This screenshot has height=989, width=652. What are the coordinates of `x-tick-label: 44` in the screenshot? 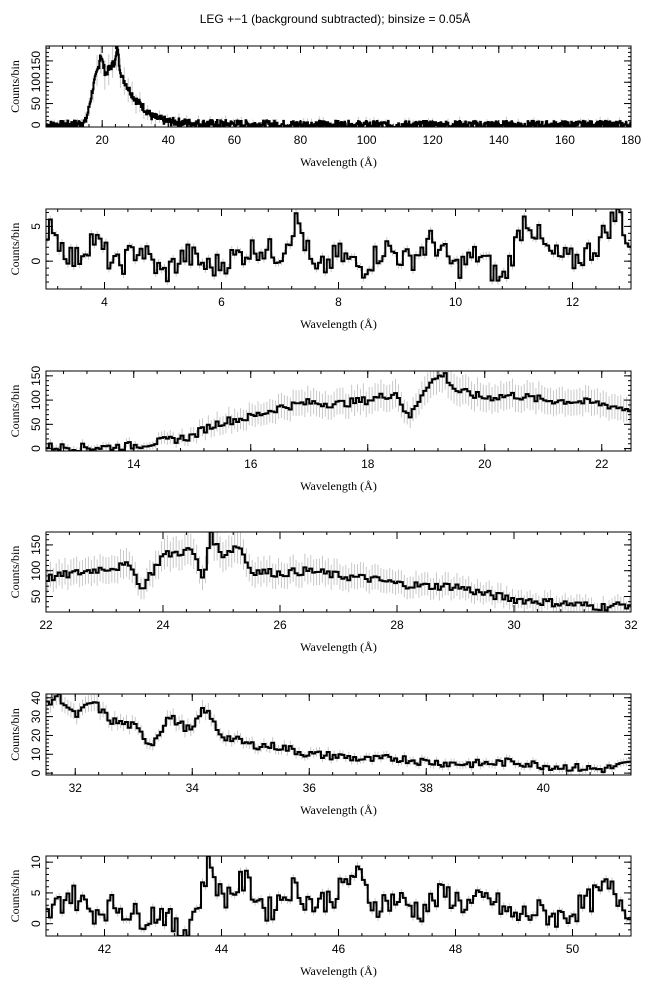 It's located at (222, 949).